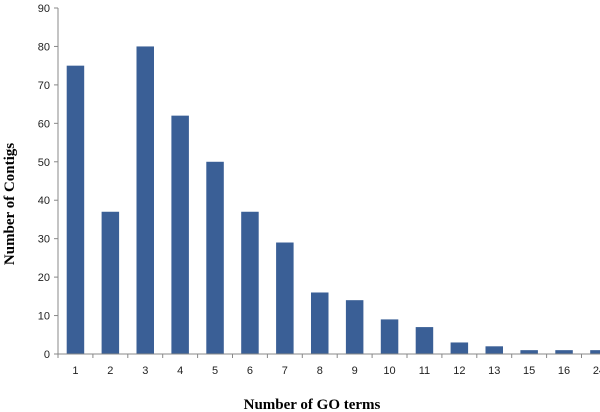  What do you see at coordinates (44, 47) in the screenshot?
I see `y-tick-label: 80` at bounding box center [44, 47].